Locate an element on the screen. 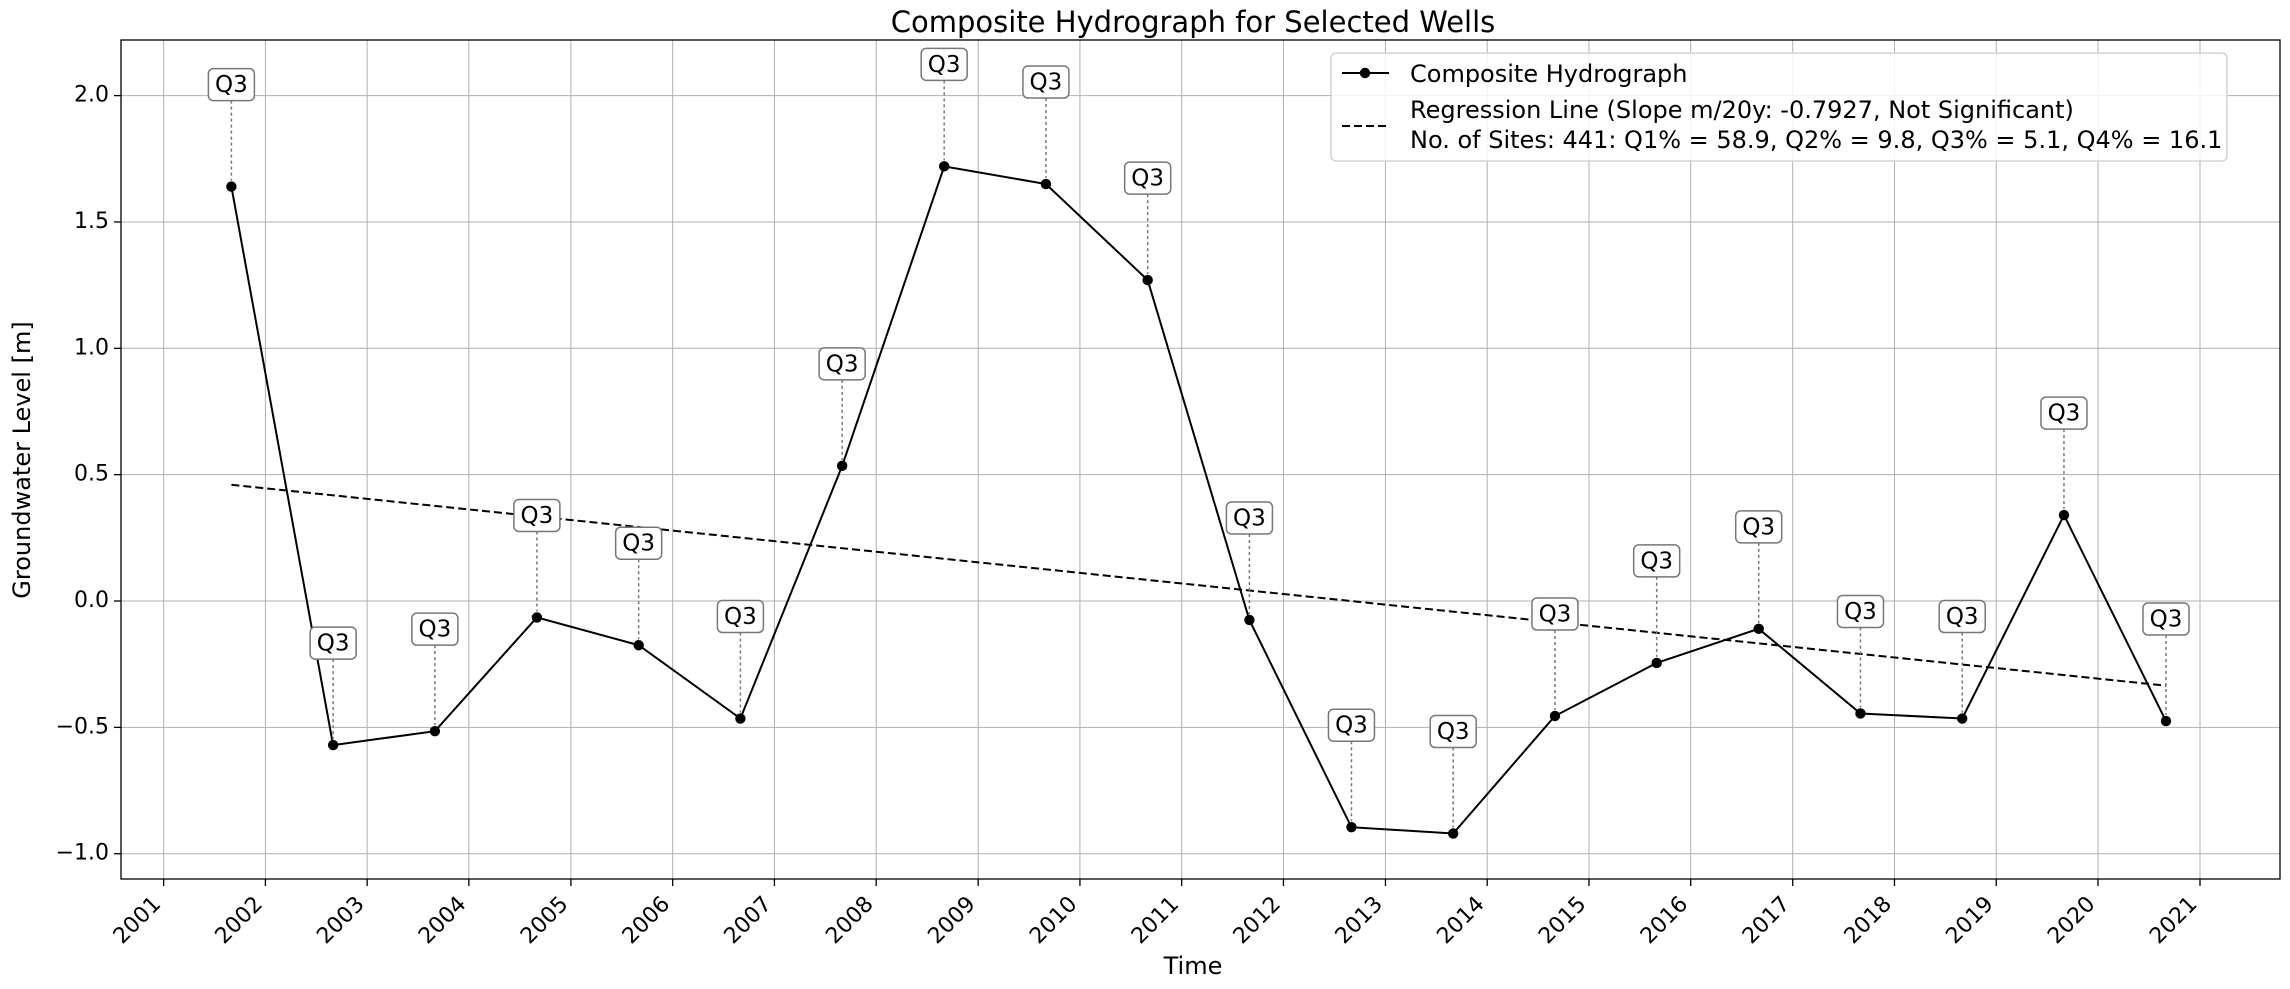  y-axis-ticks: −1.0 −0.5 0.0 0.5 1.0 1.5 2.0 is located at coordinates (88, 474).